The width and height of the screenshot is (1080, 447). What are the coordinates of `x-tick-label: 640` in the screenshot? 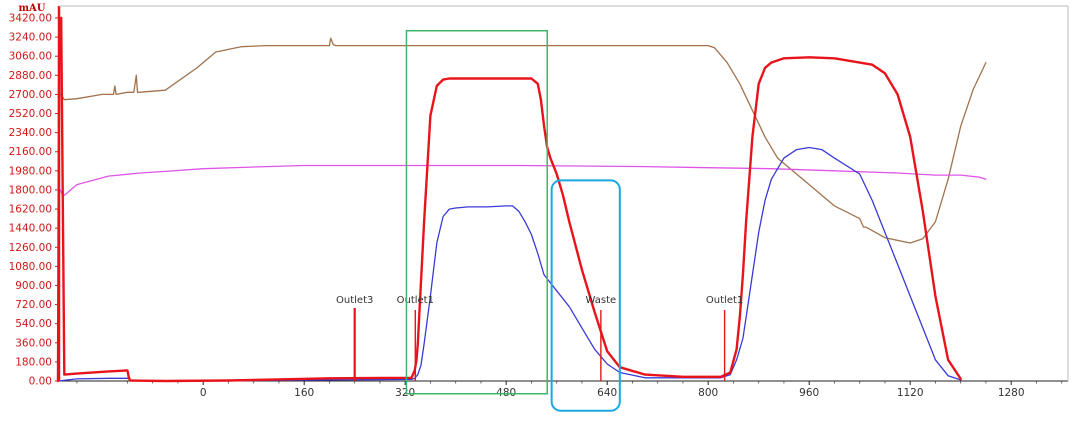 It's located at (607, 393).